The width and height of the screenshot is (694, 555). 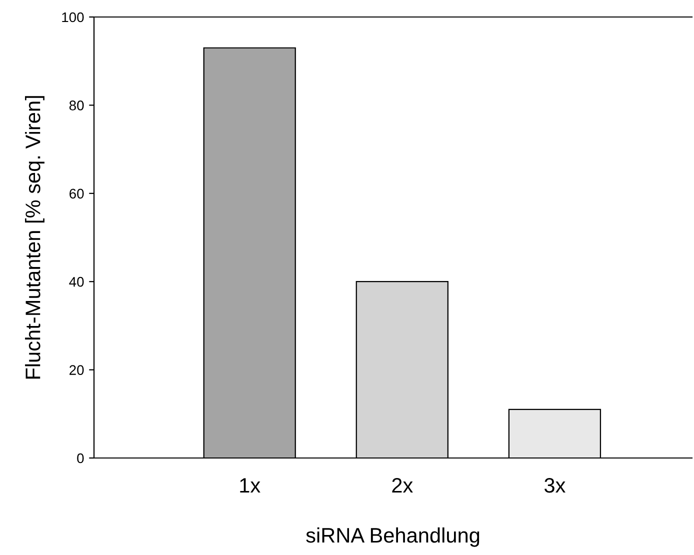 I want to click on x-axis-title: siRNA Behandlung, so click(x=393, y=537).